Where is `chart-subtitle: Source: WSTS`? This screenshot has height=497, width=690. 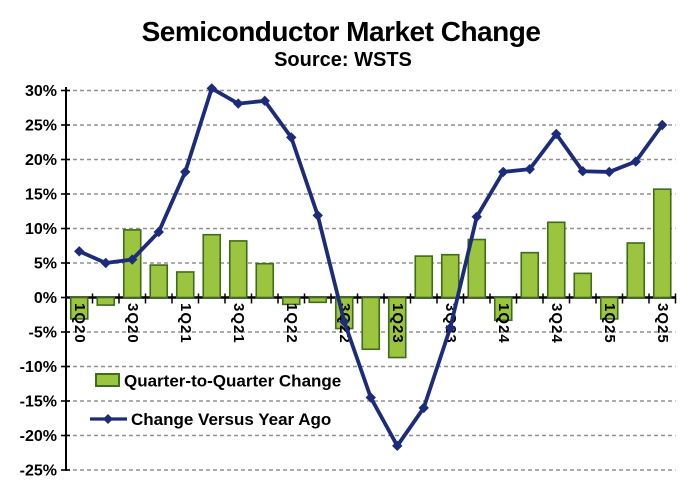 chart-subtitle: Source: WSTS is located at coordinates (343, 60).